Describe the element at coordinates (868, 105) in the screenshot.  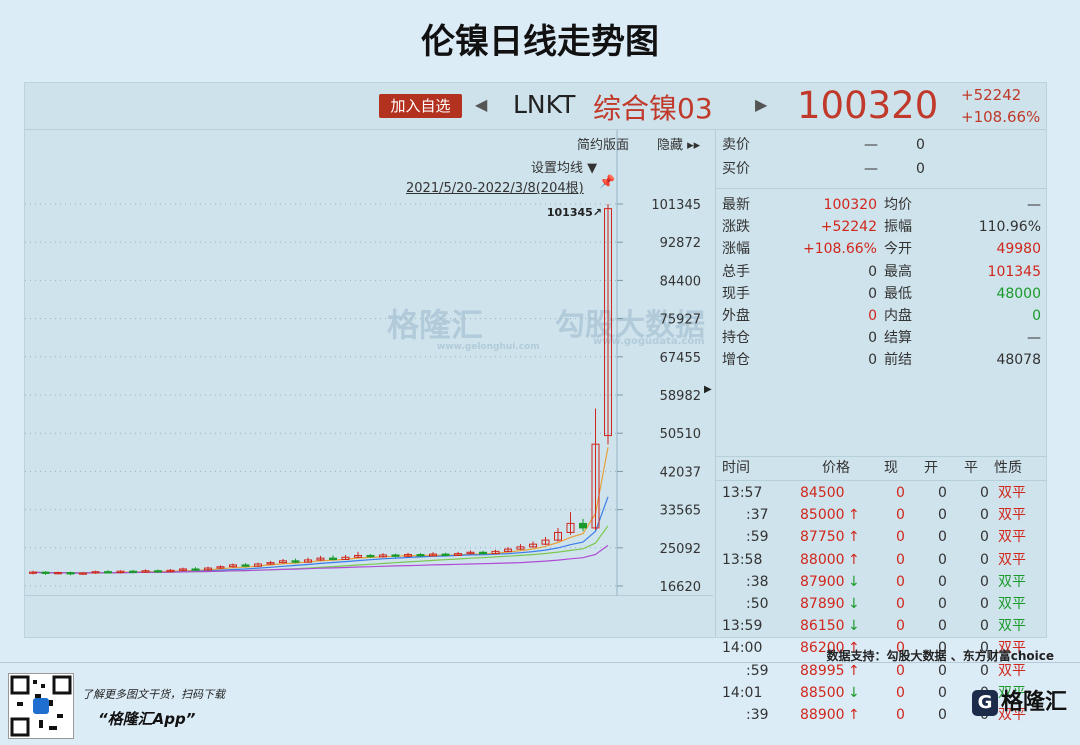
I see `last-price: 100320` at that location.